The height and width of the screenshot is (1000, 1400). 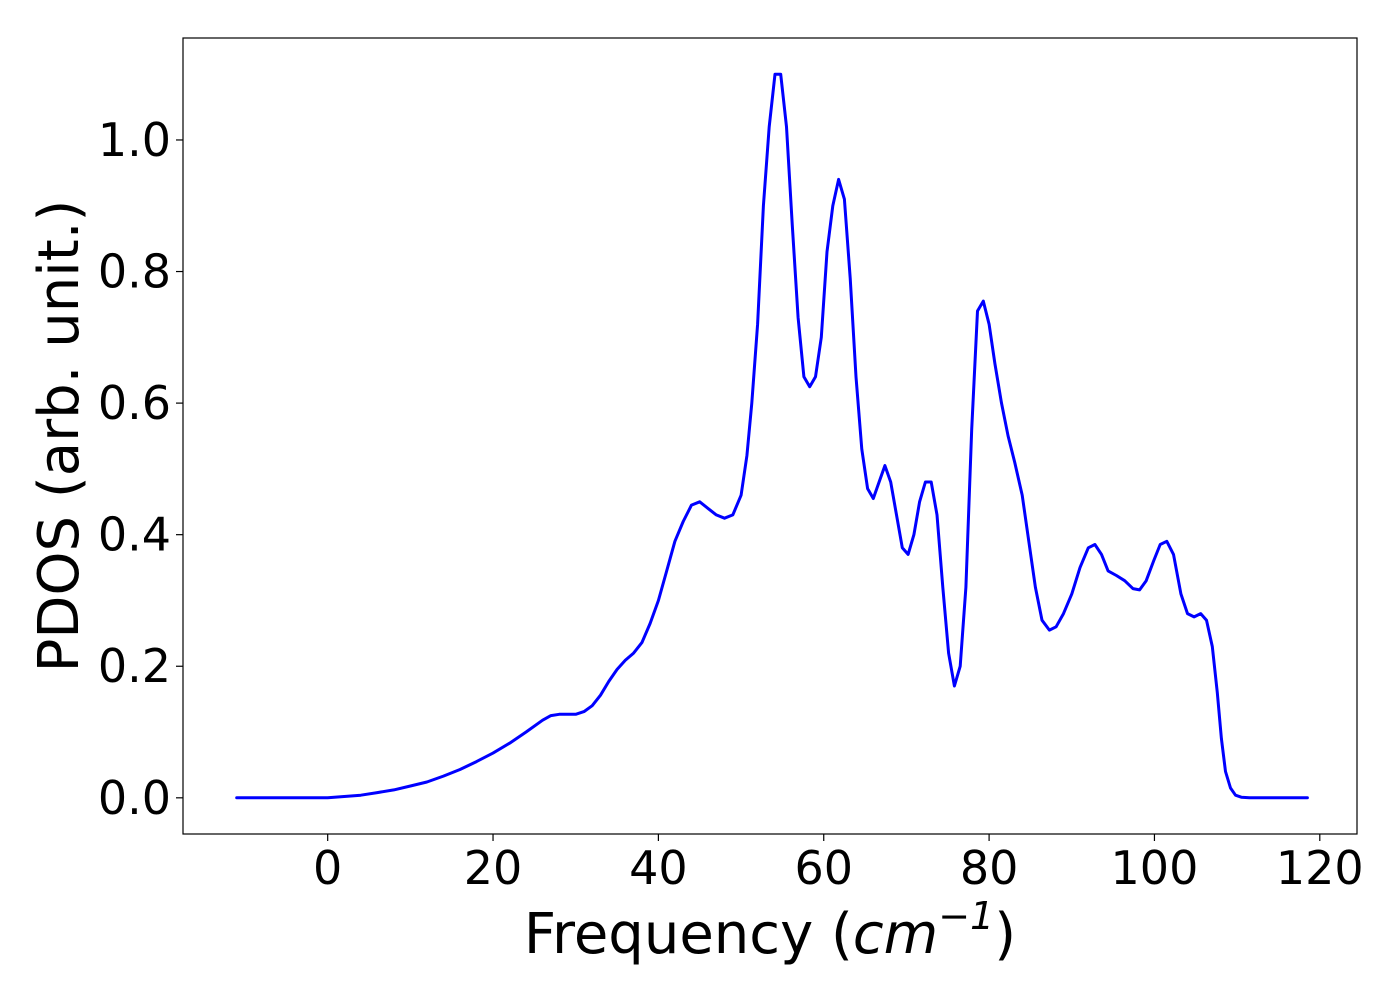 What do you see at coordinates (688, 934) in the screenshot?
I see `x-axis-label-text: Frequency (` at bounding box center [688, 934].